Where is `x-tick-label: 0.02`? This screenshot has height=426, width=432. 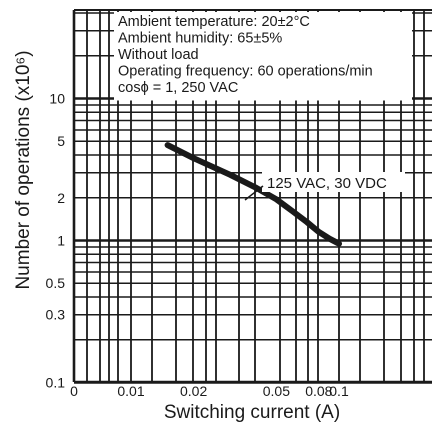 x-tick-label: 0.02 is located at coordinates (193, 391).